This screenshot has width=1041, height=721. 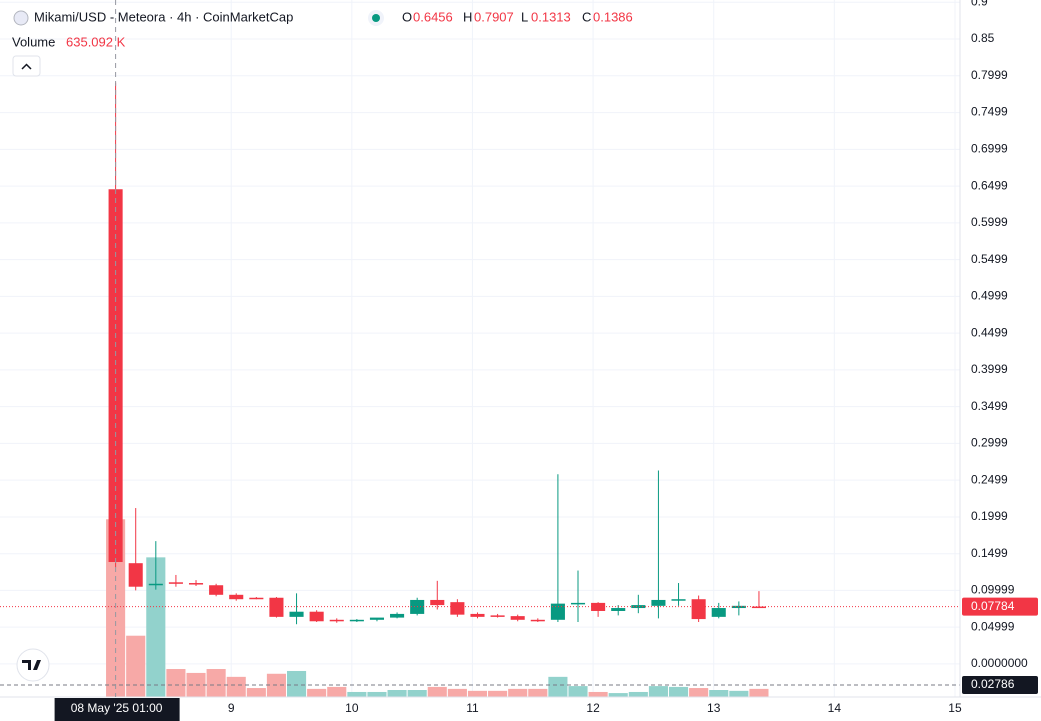 I want to click on y-tick-label: 0.7499, so click(x=989, y=112).